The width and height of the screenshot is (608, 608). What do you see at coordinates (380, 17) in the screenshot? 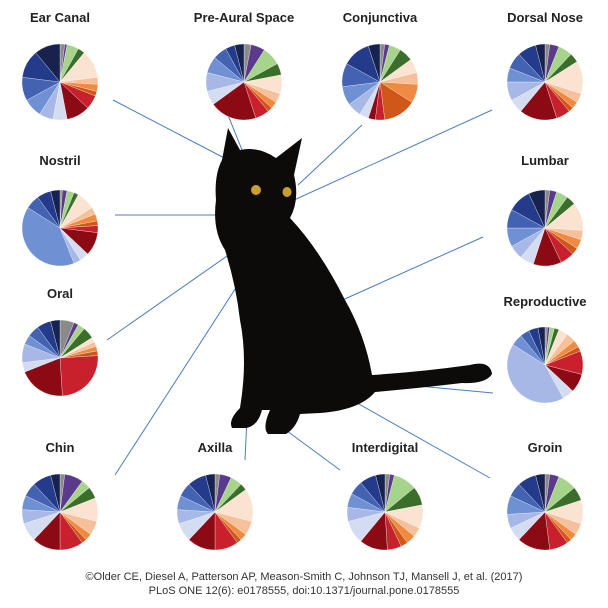
I see `pie-title: Conjunctiva` at bounding box center [380, 17].